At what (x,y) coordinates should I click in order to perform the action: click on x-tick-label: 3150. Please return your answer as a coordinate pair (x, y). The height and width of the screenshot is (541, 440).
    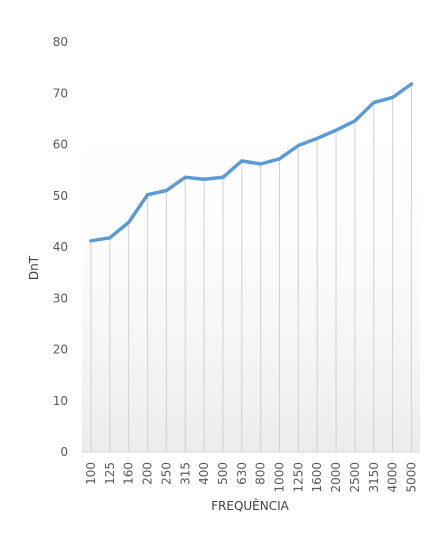
    Looking at the image, I should click on (374, 477).